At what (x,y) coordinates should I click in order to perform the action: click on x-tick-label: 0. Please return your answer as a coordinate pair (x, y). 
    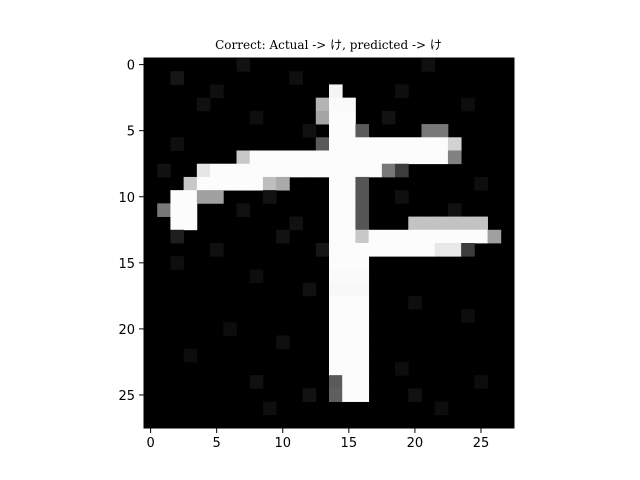
    Looking at the image, I should click on (150, 443).